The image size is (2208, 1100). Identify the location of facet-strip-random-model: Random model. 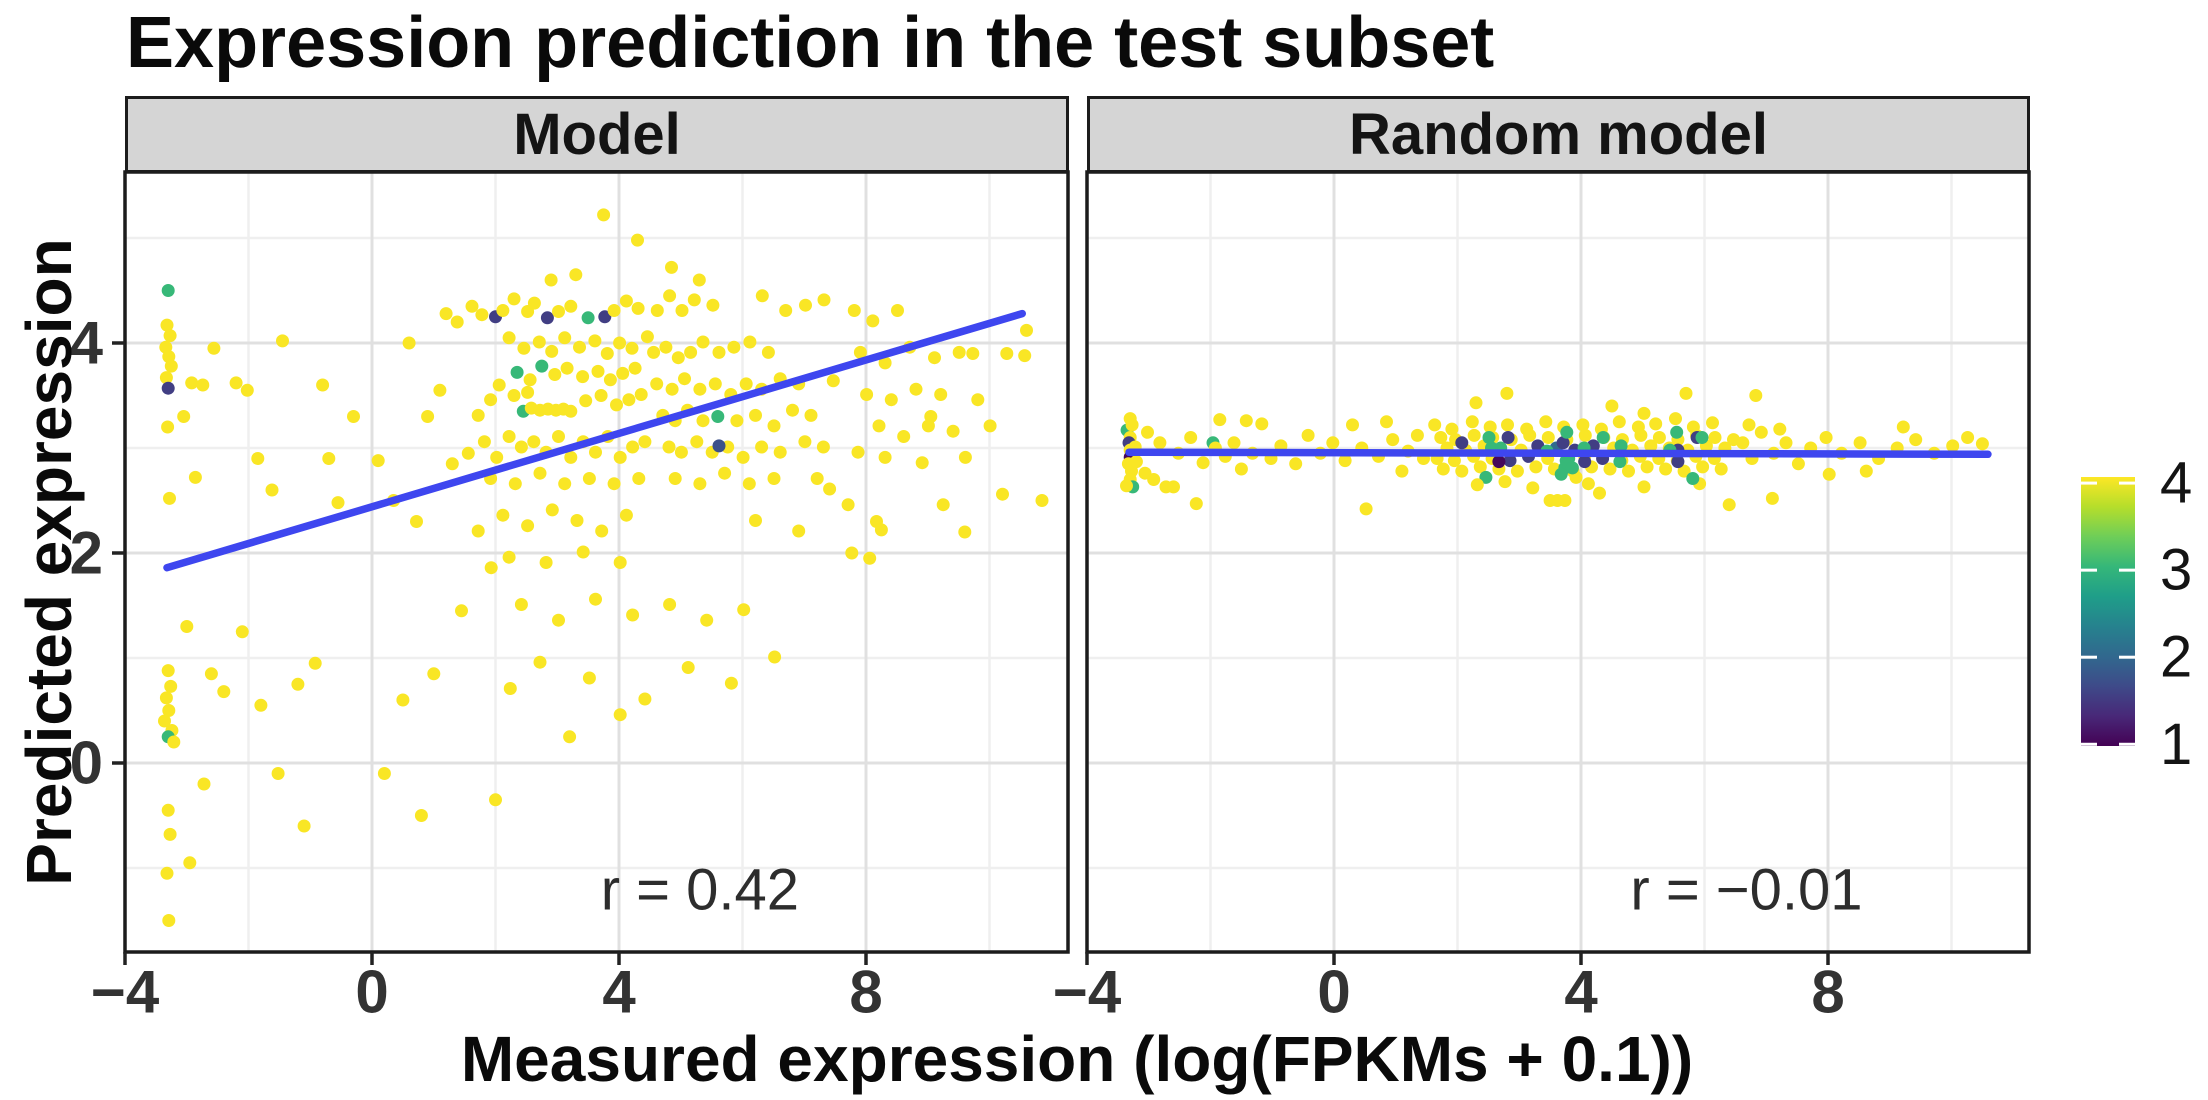
(1558, 134).